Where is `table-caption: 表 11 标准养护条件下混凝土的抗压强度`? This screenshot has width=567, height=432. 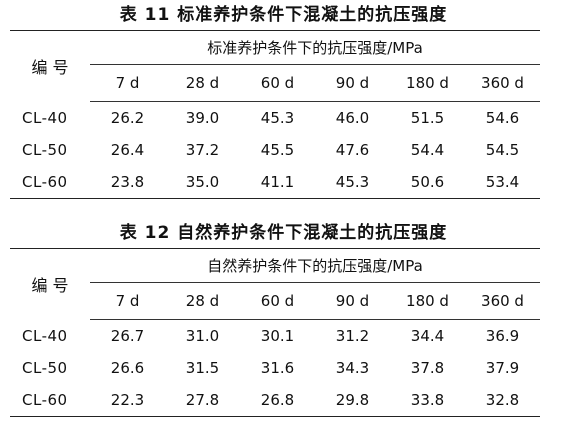
table-caption: 表 11 标准养护条件下混凝土的抗压强度 is located at coordinates (283, 15).